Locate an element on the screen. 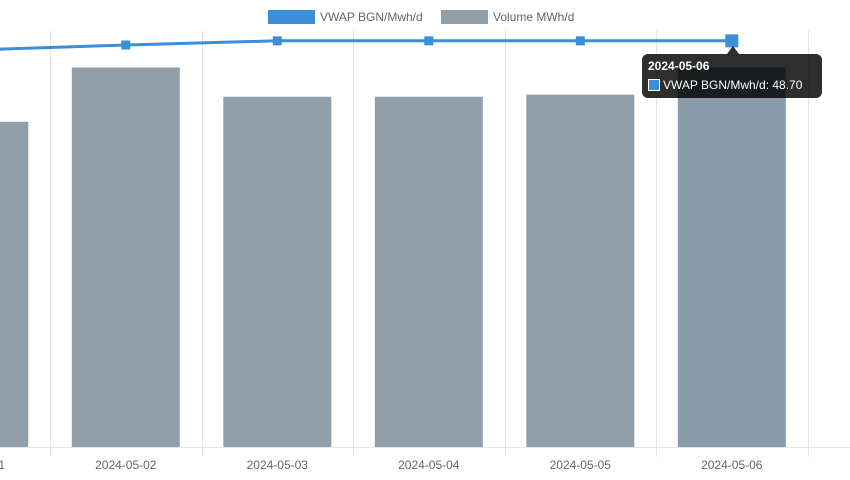  tooltip-swatch is located at coordinates (654, 85).